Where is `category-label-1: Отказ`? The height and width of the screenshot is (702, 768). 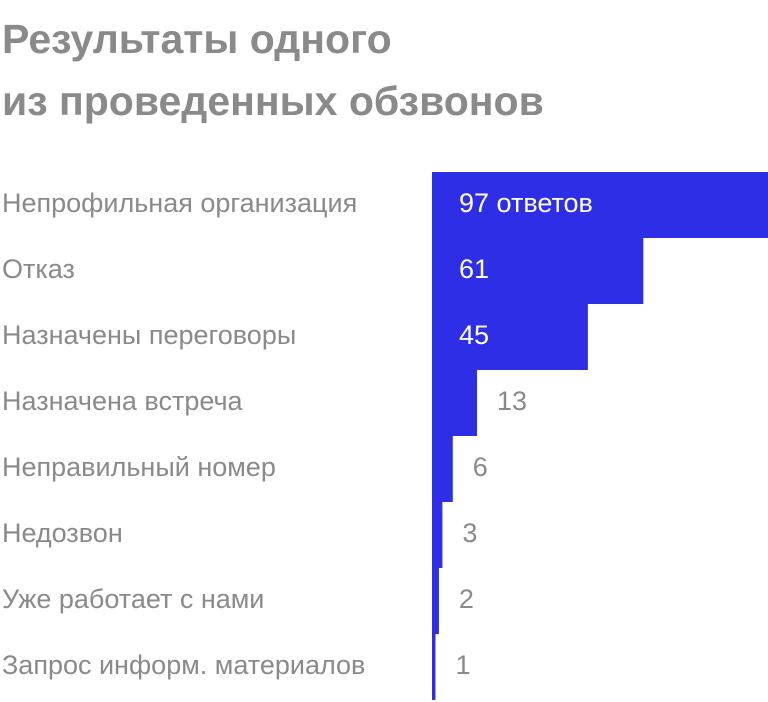 category-label-1: Отказ is located at coordinates (38, 269).